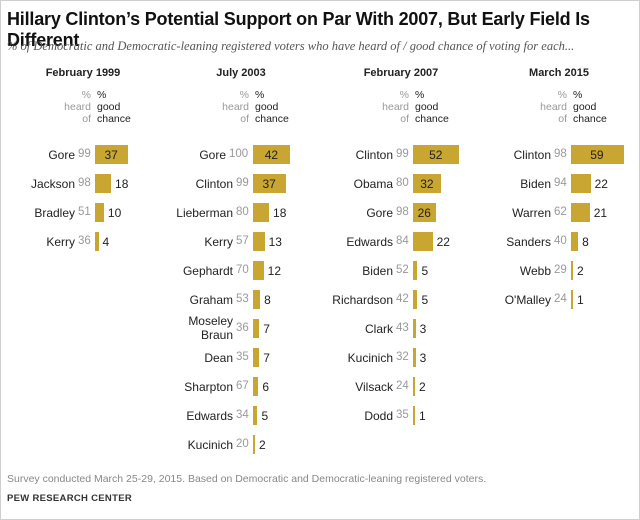  What do you see at coordinates (211, 300) in the screenshot?
I see `candidate-name: Graham` at bounding box center [211, 300].